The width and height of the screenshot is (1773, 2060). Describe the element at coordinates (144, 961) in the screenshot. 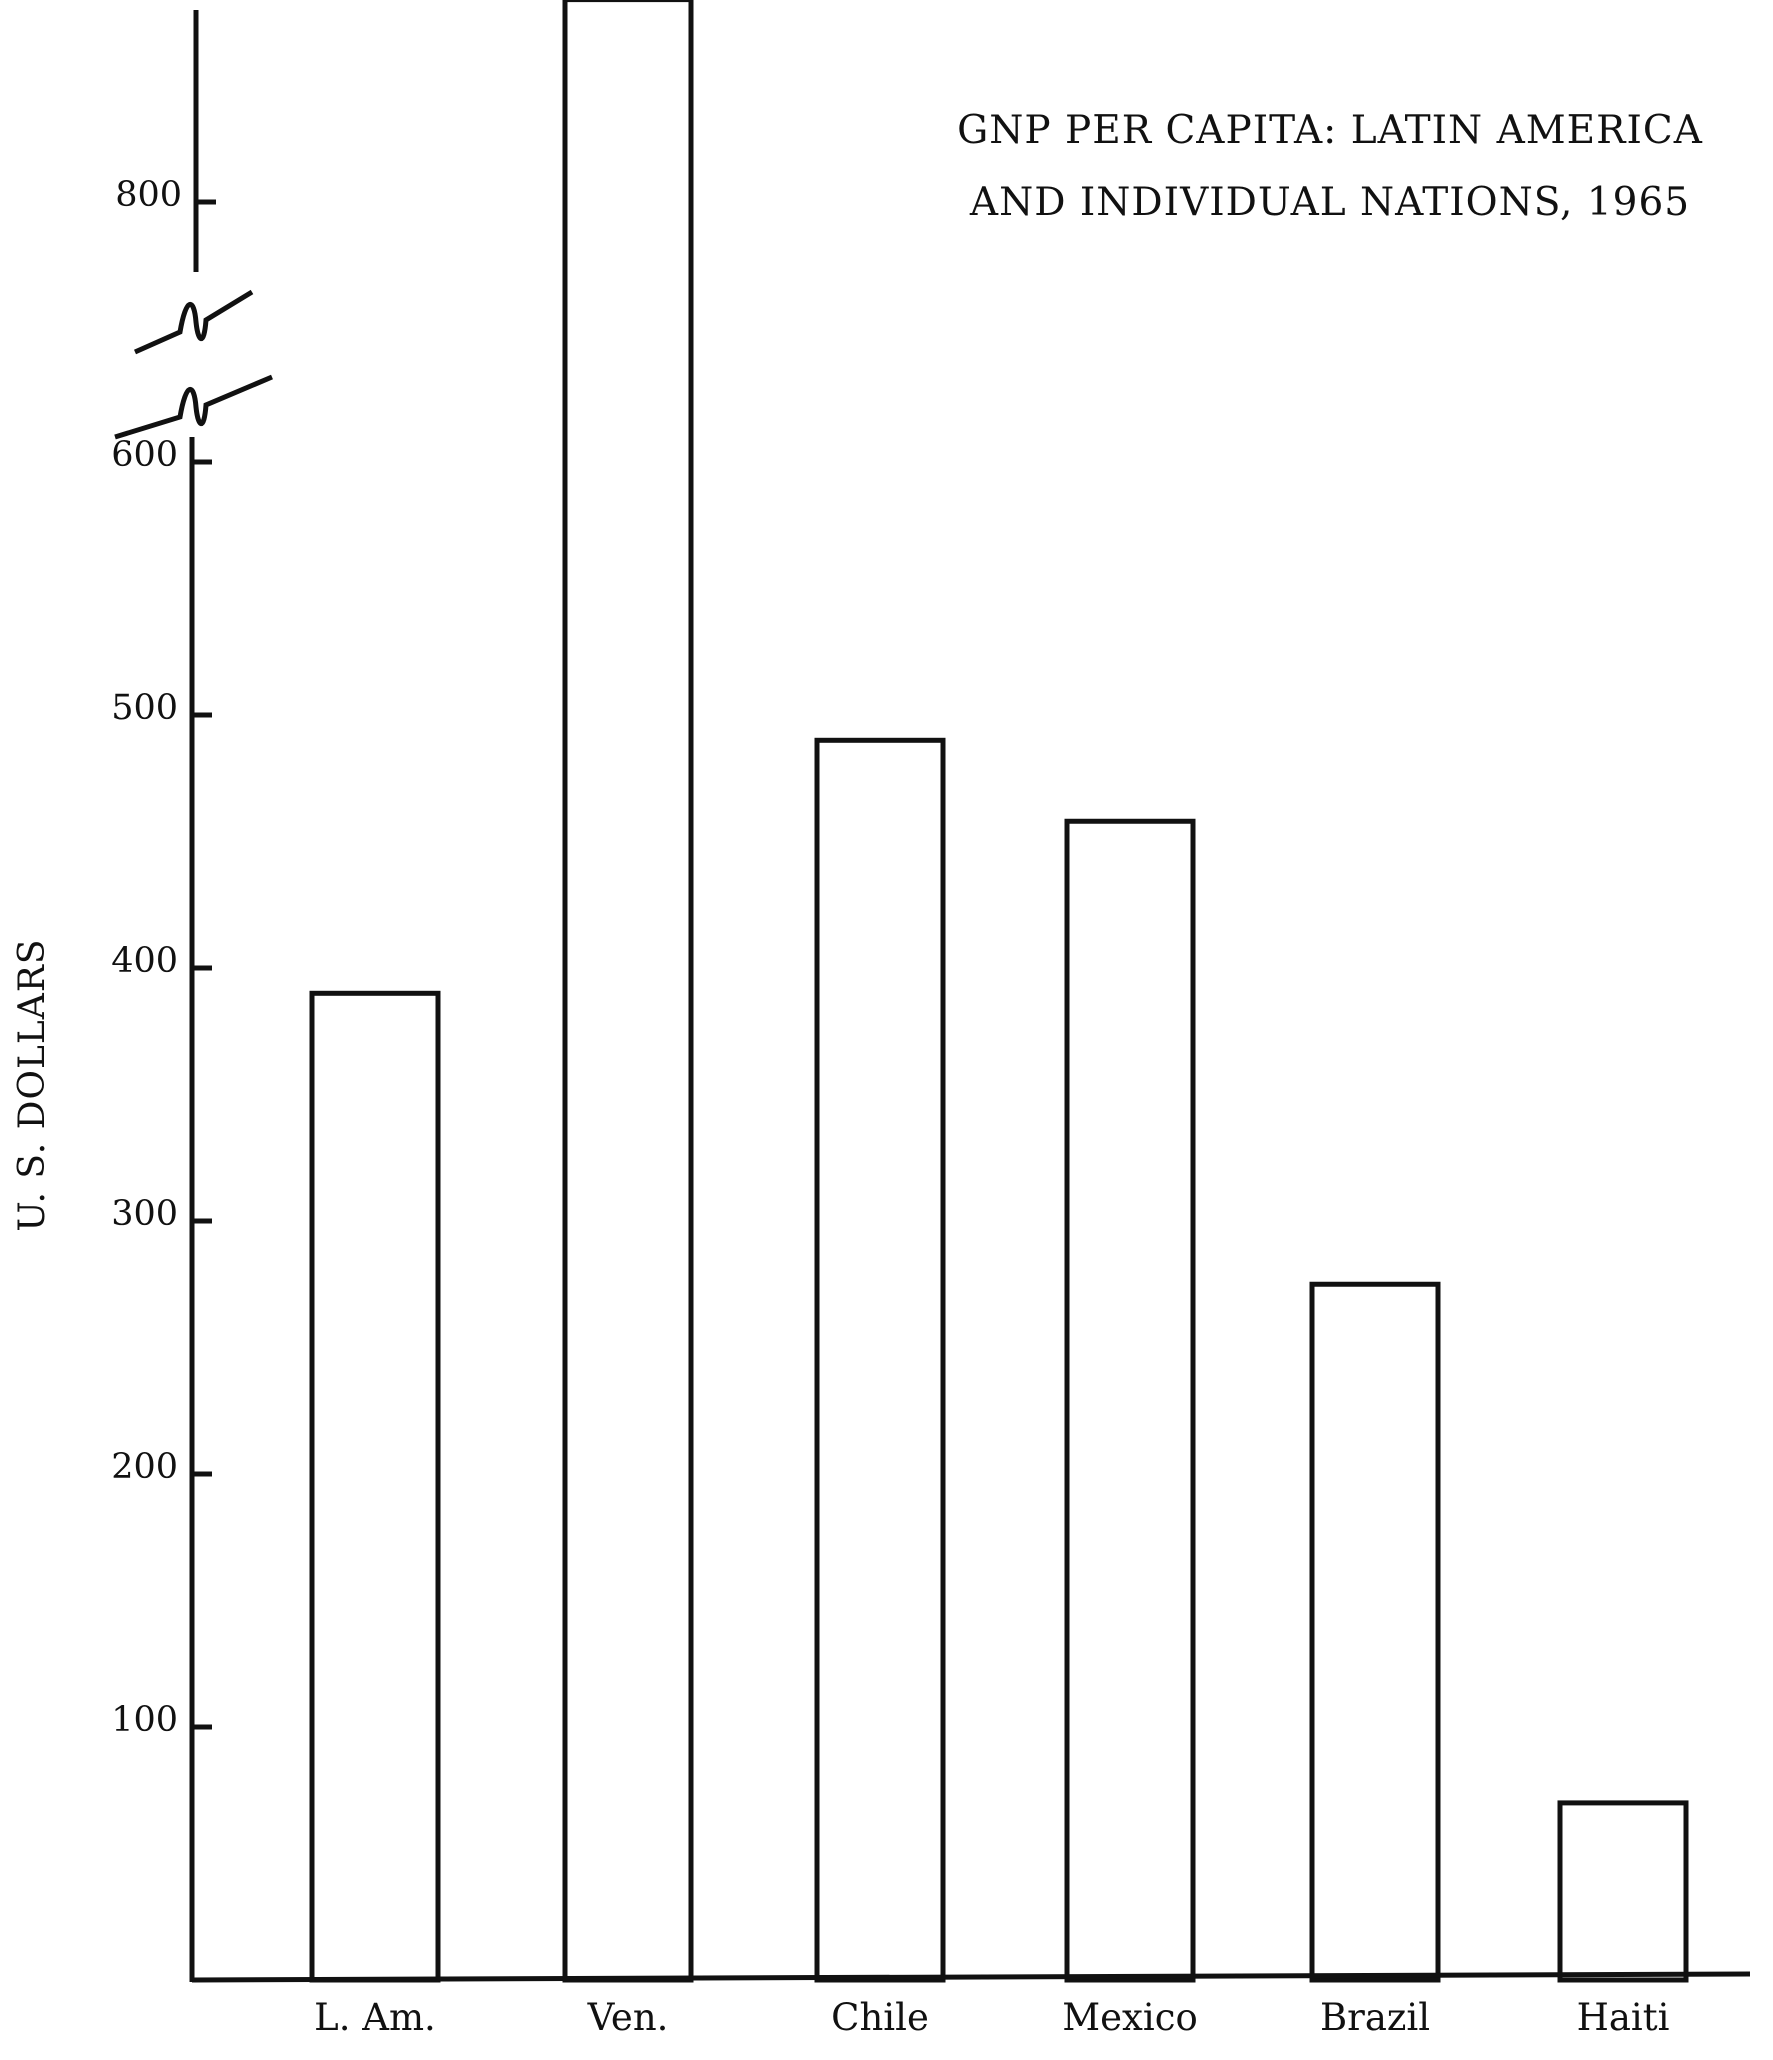

I see `y-tick-label: 400` at that location.